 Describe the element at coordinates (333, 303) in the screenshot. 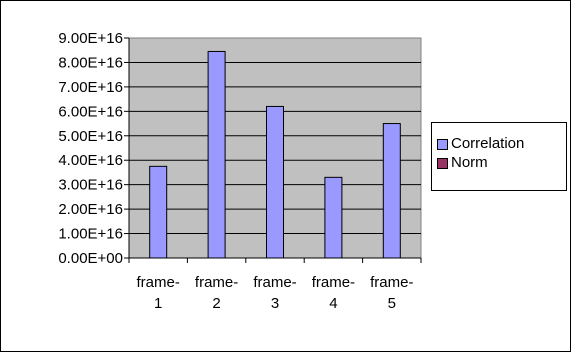

I see `x-tick-label-line2: 4` at that location.